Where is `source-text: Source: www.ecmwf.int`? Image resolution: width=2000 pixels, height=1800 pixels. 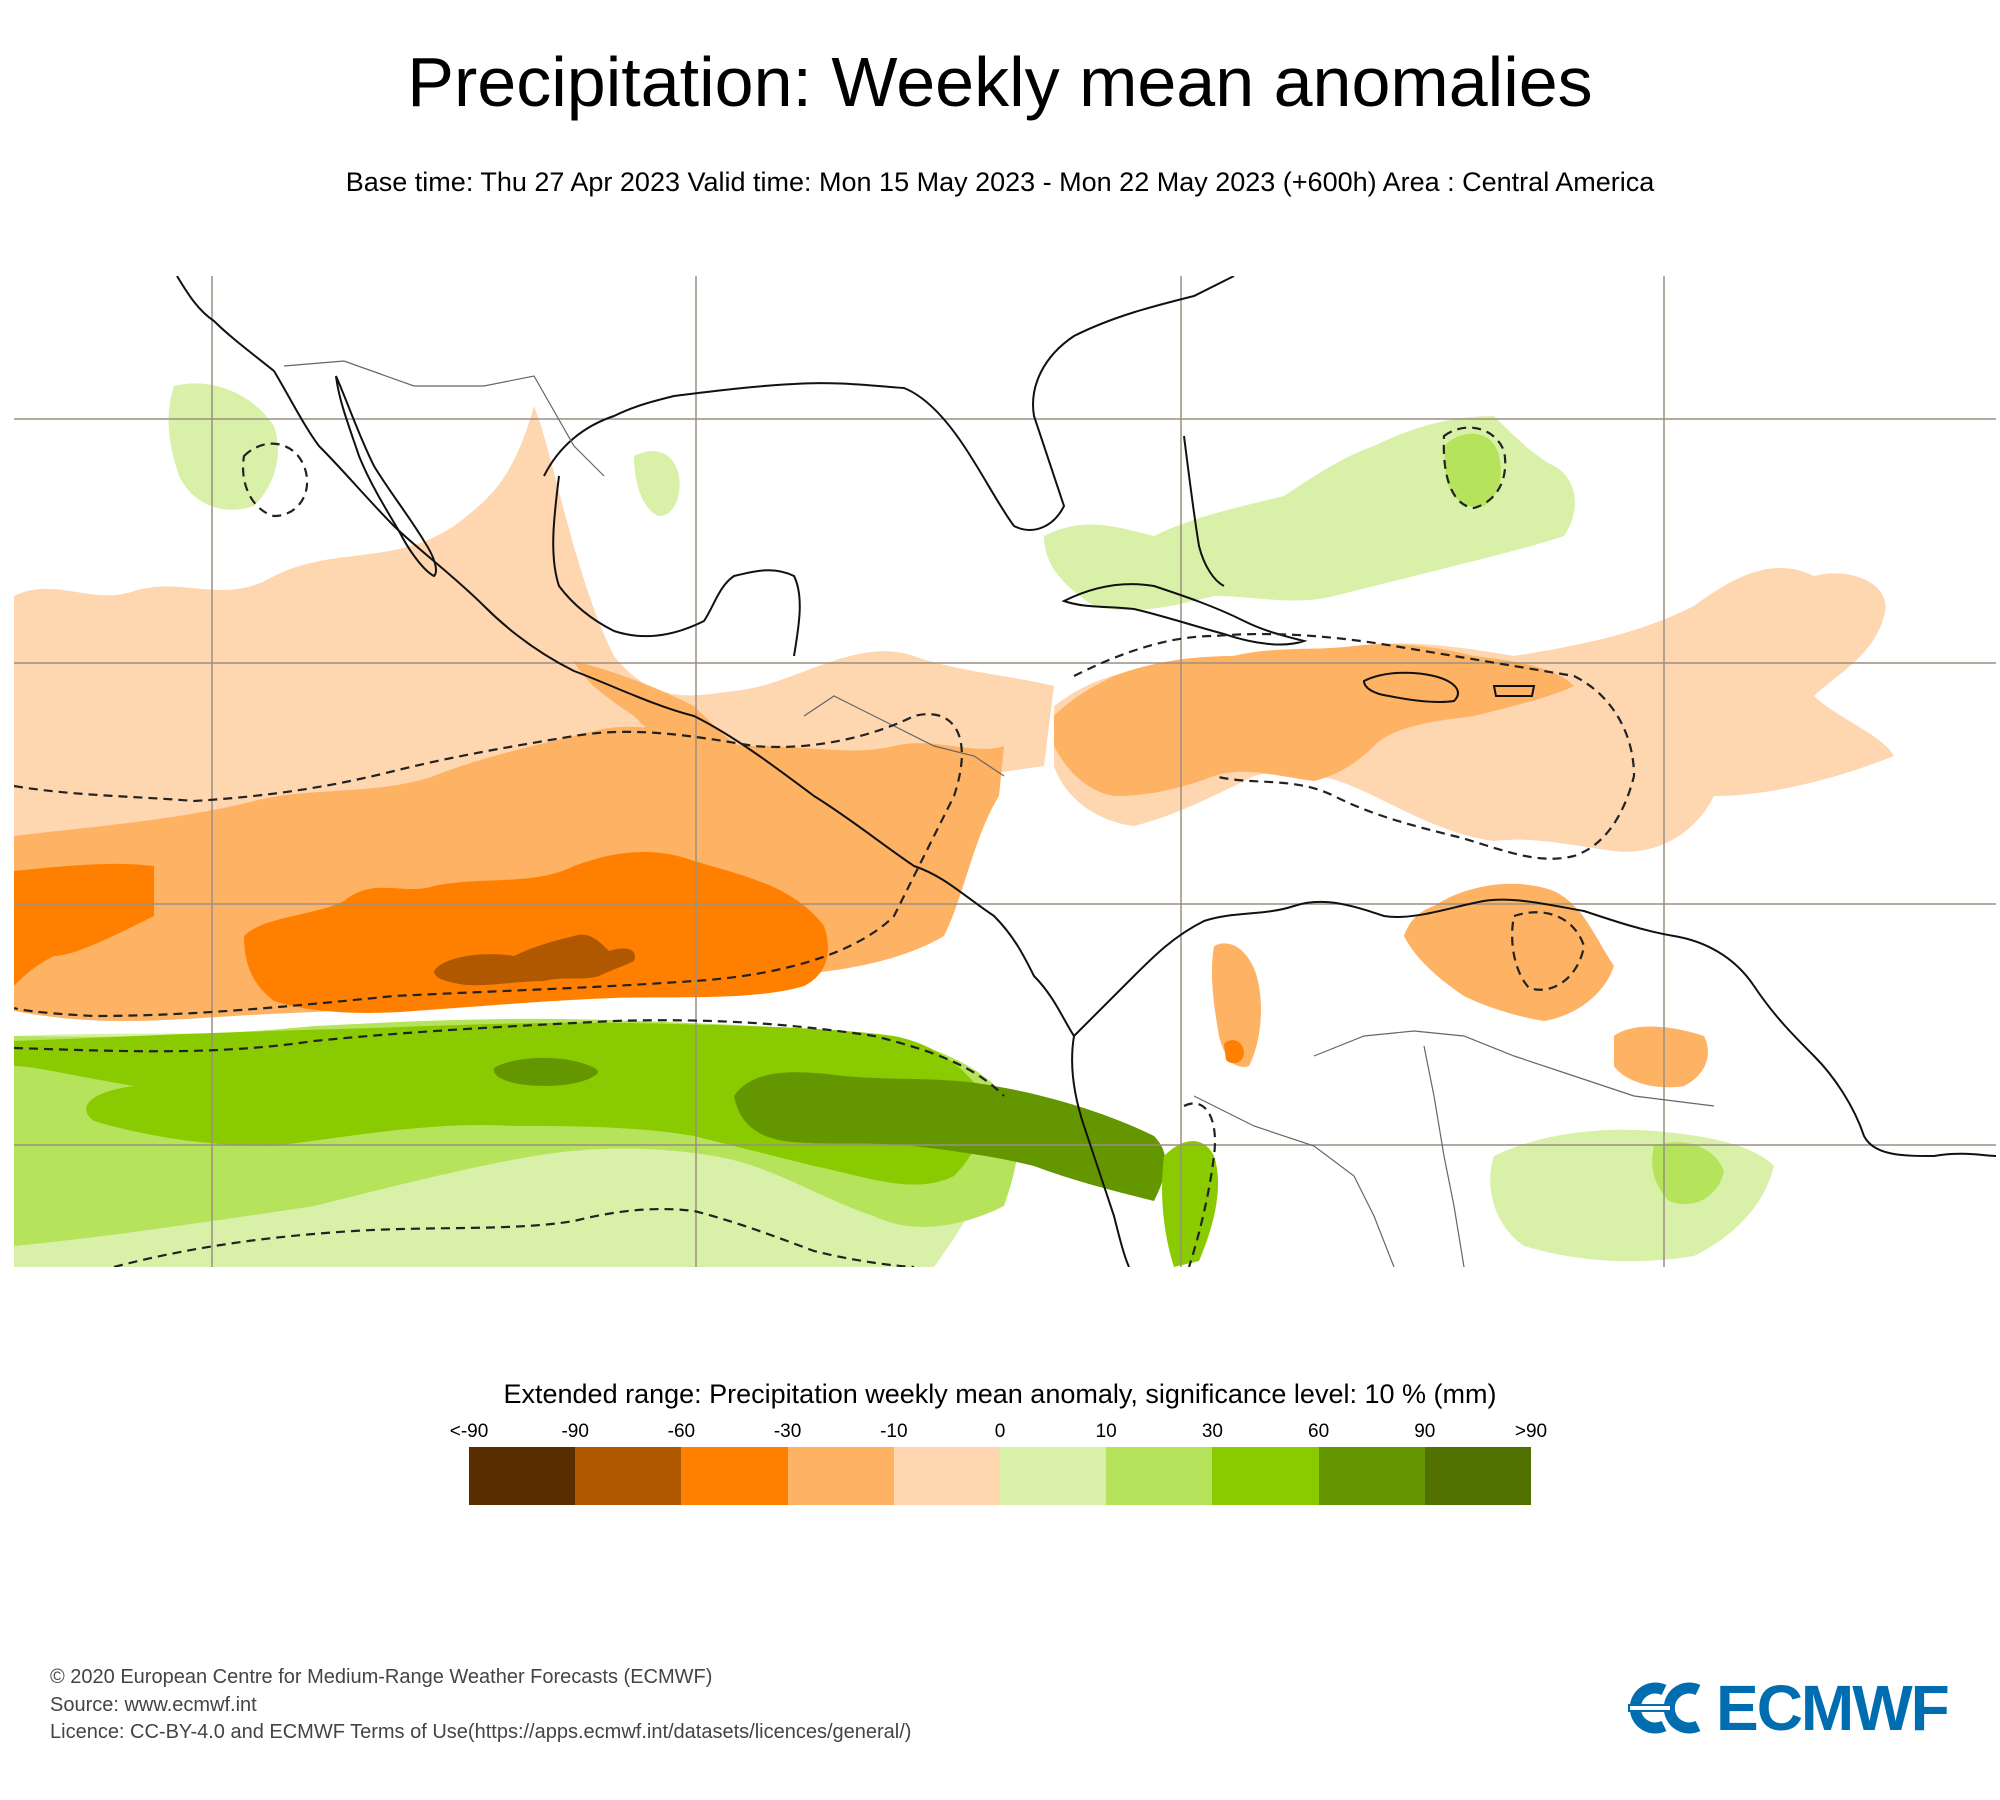
source-text: Source: www.ecmwf.int is located at coordinates (153, 1704).